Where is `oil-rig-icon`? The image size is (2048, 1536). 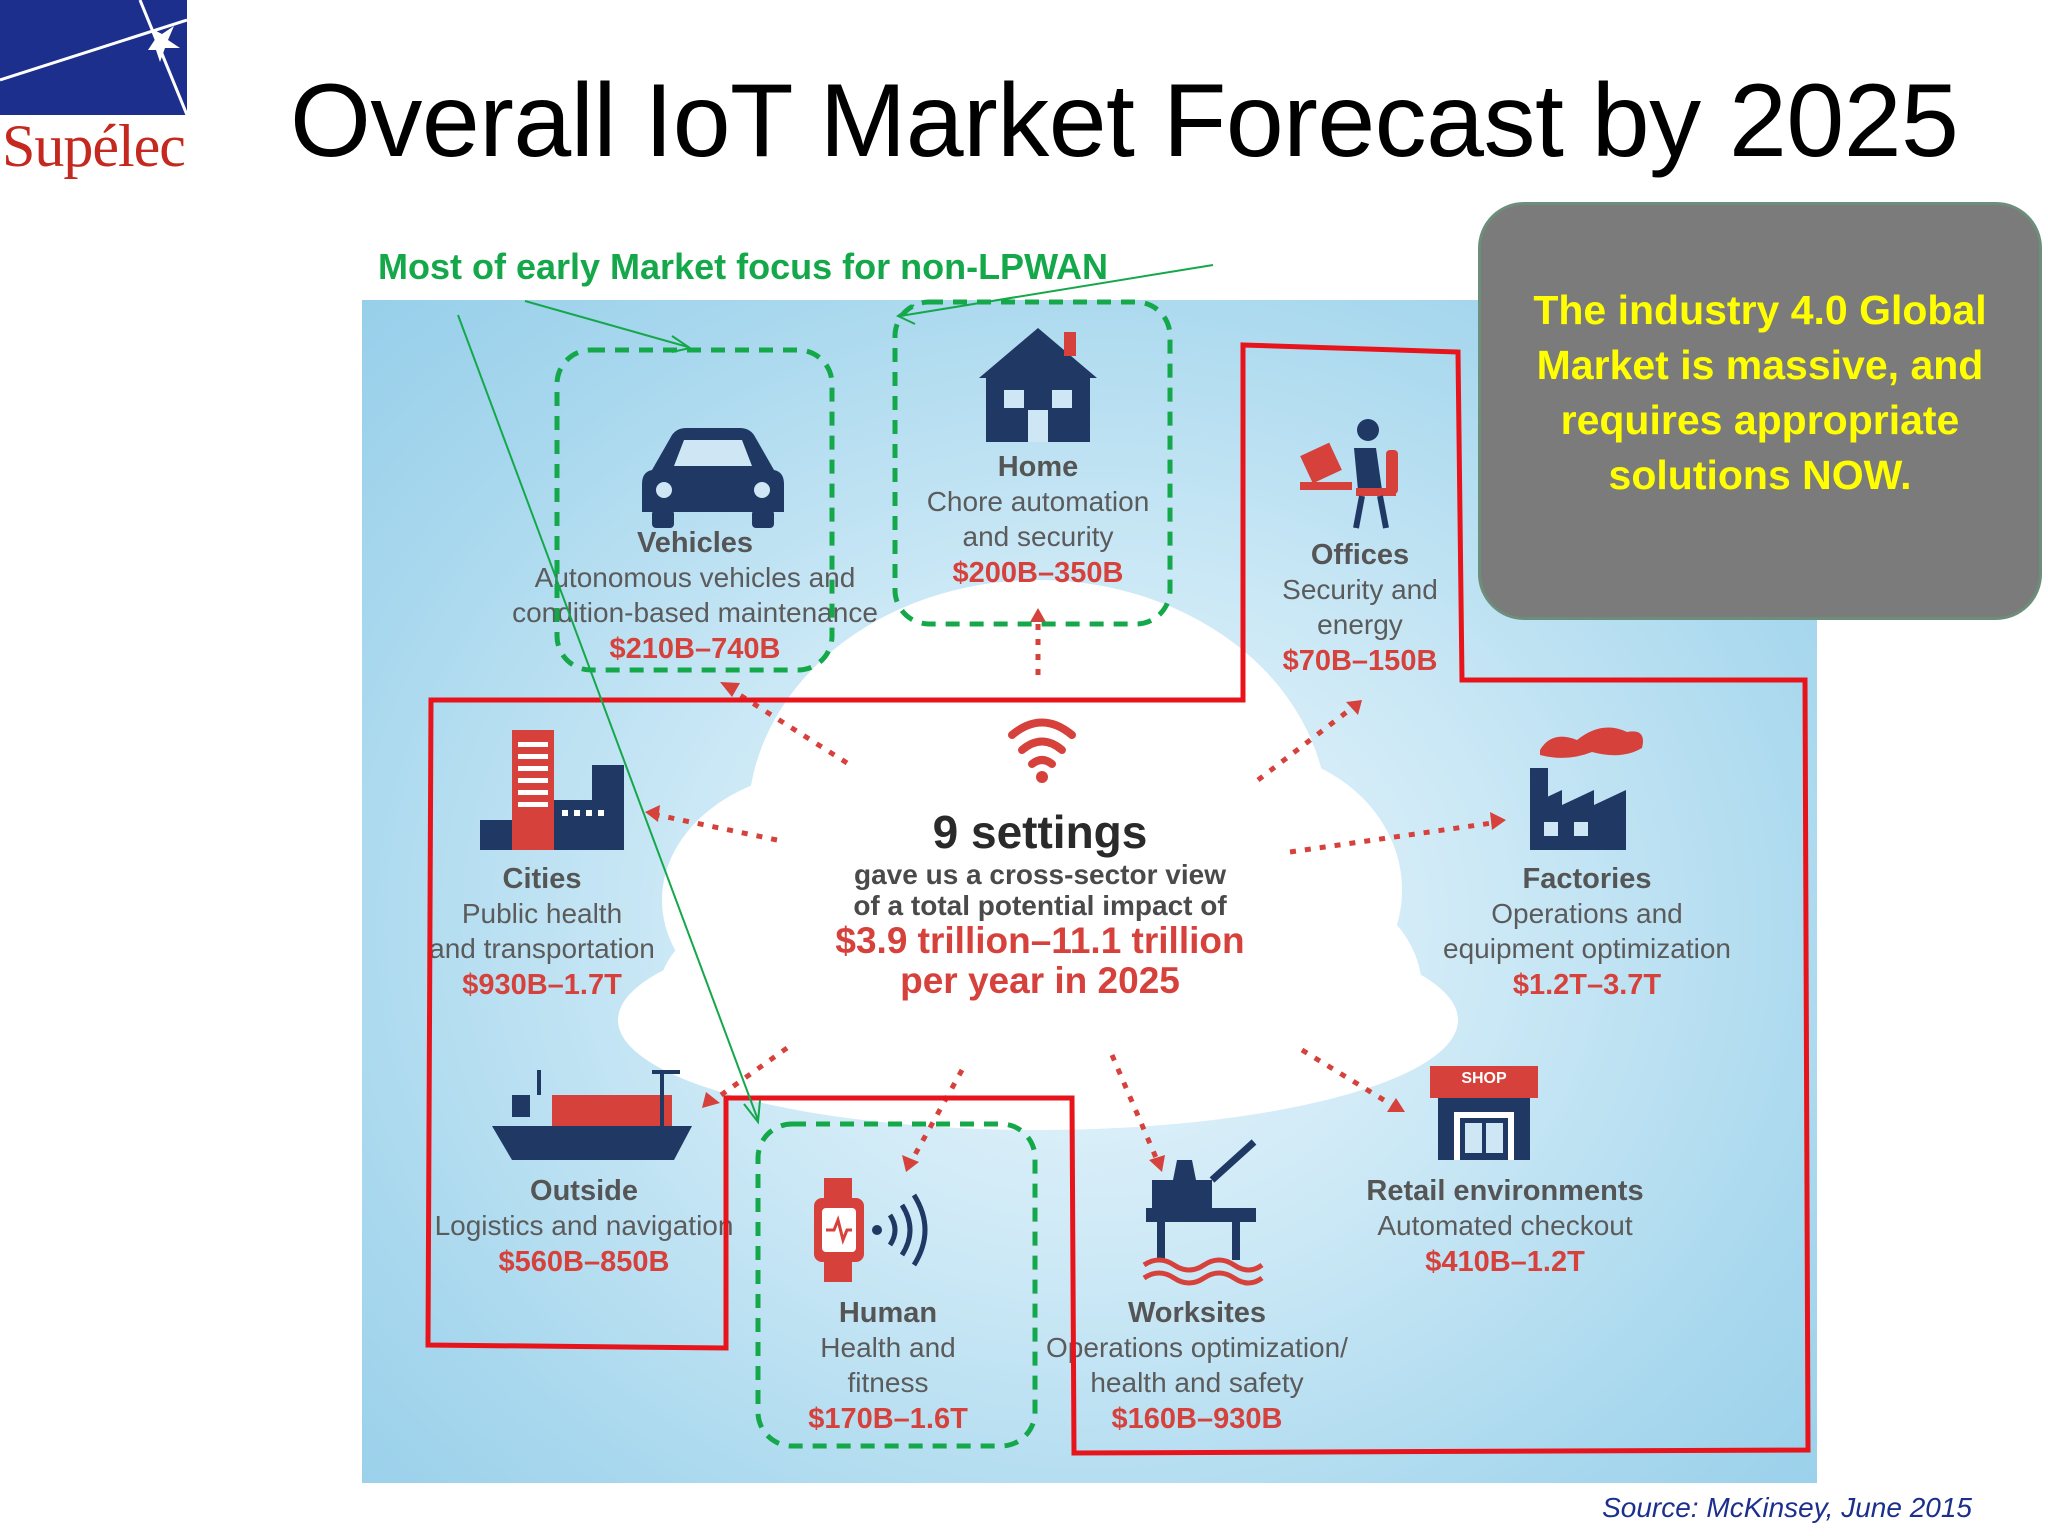
oil-rig-icon is located at coordinates (1203, 1212).